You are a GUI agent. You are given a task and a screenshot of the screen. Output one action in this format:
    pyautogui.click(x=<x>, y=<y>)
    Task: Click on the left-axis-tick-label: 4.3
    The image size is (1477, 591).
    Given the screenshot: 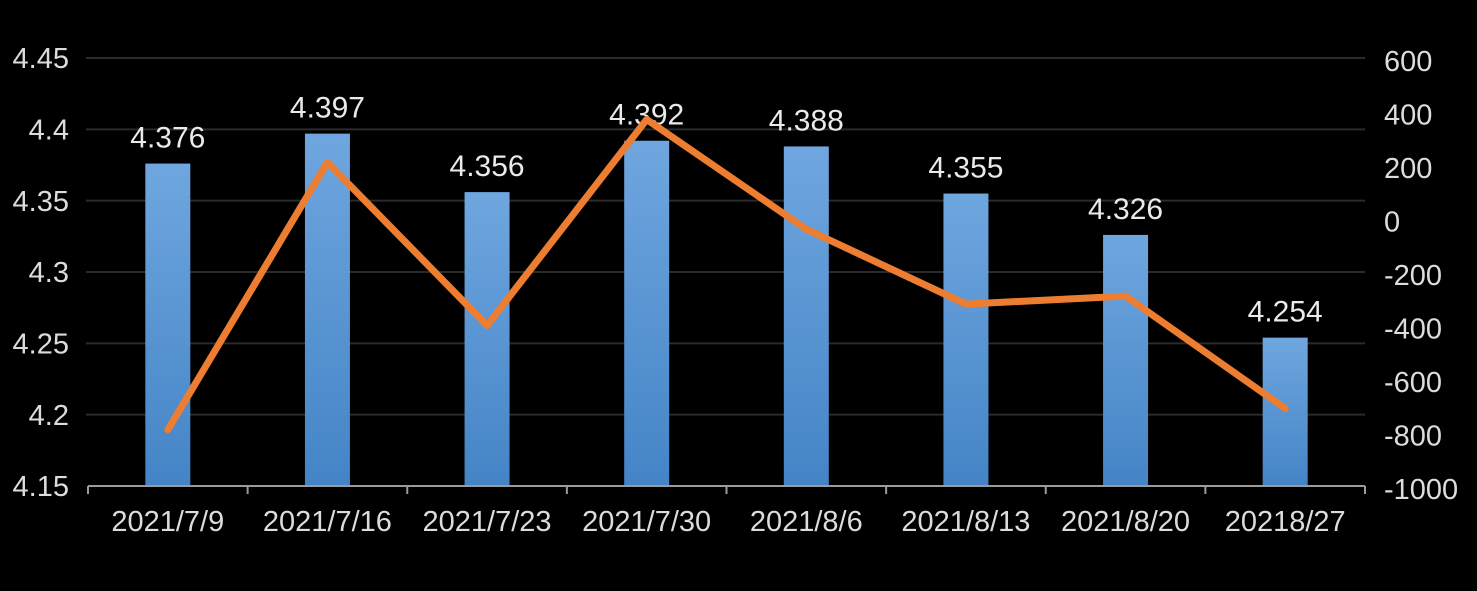 What is the action you would take?
    pyautogui.click(x=49, y=273)
    